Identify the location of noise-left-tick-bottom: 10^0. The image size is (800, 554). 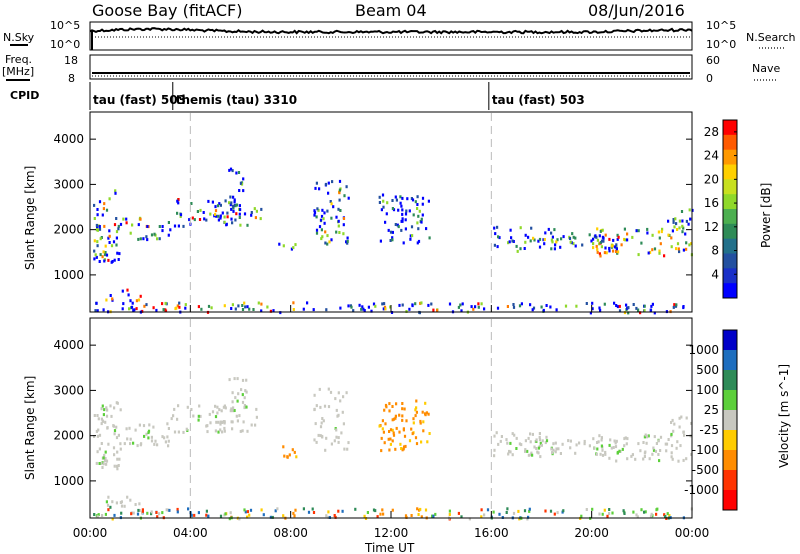
(65, 44).